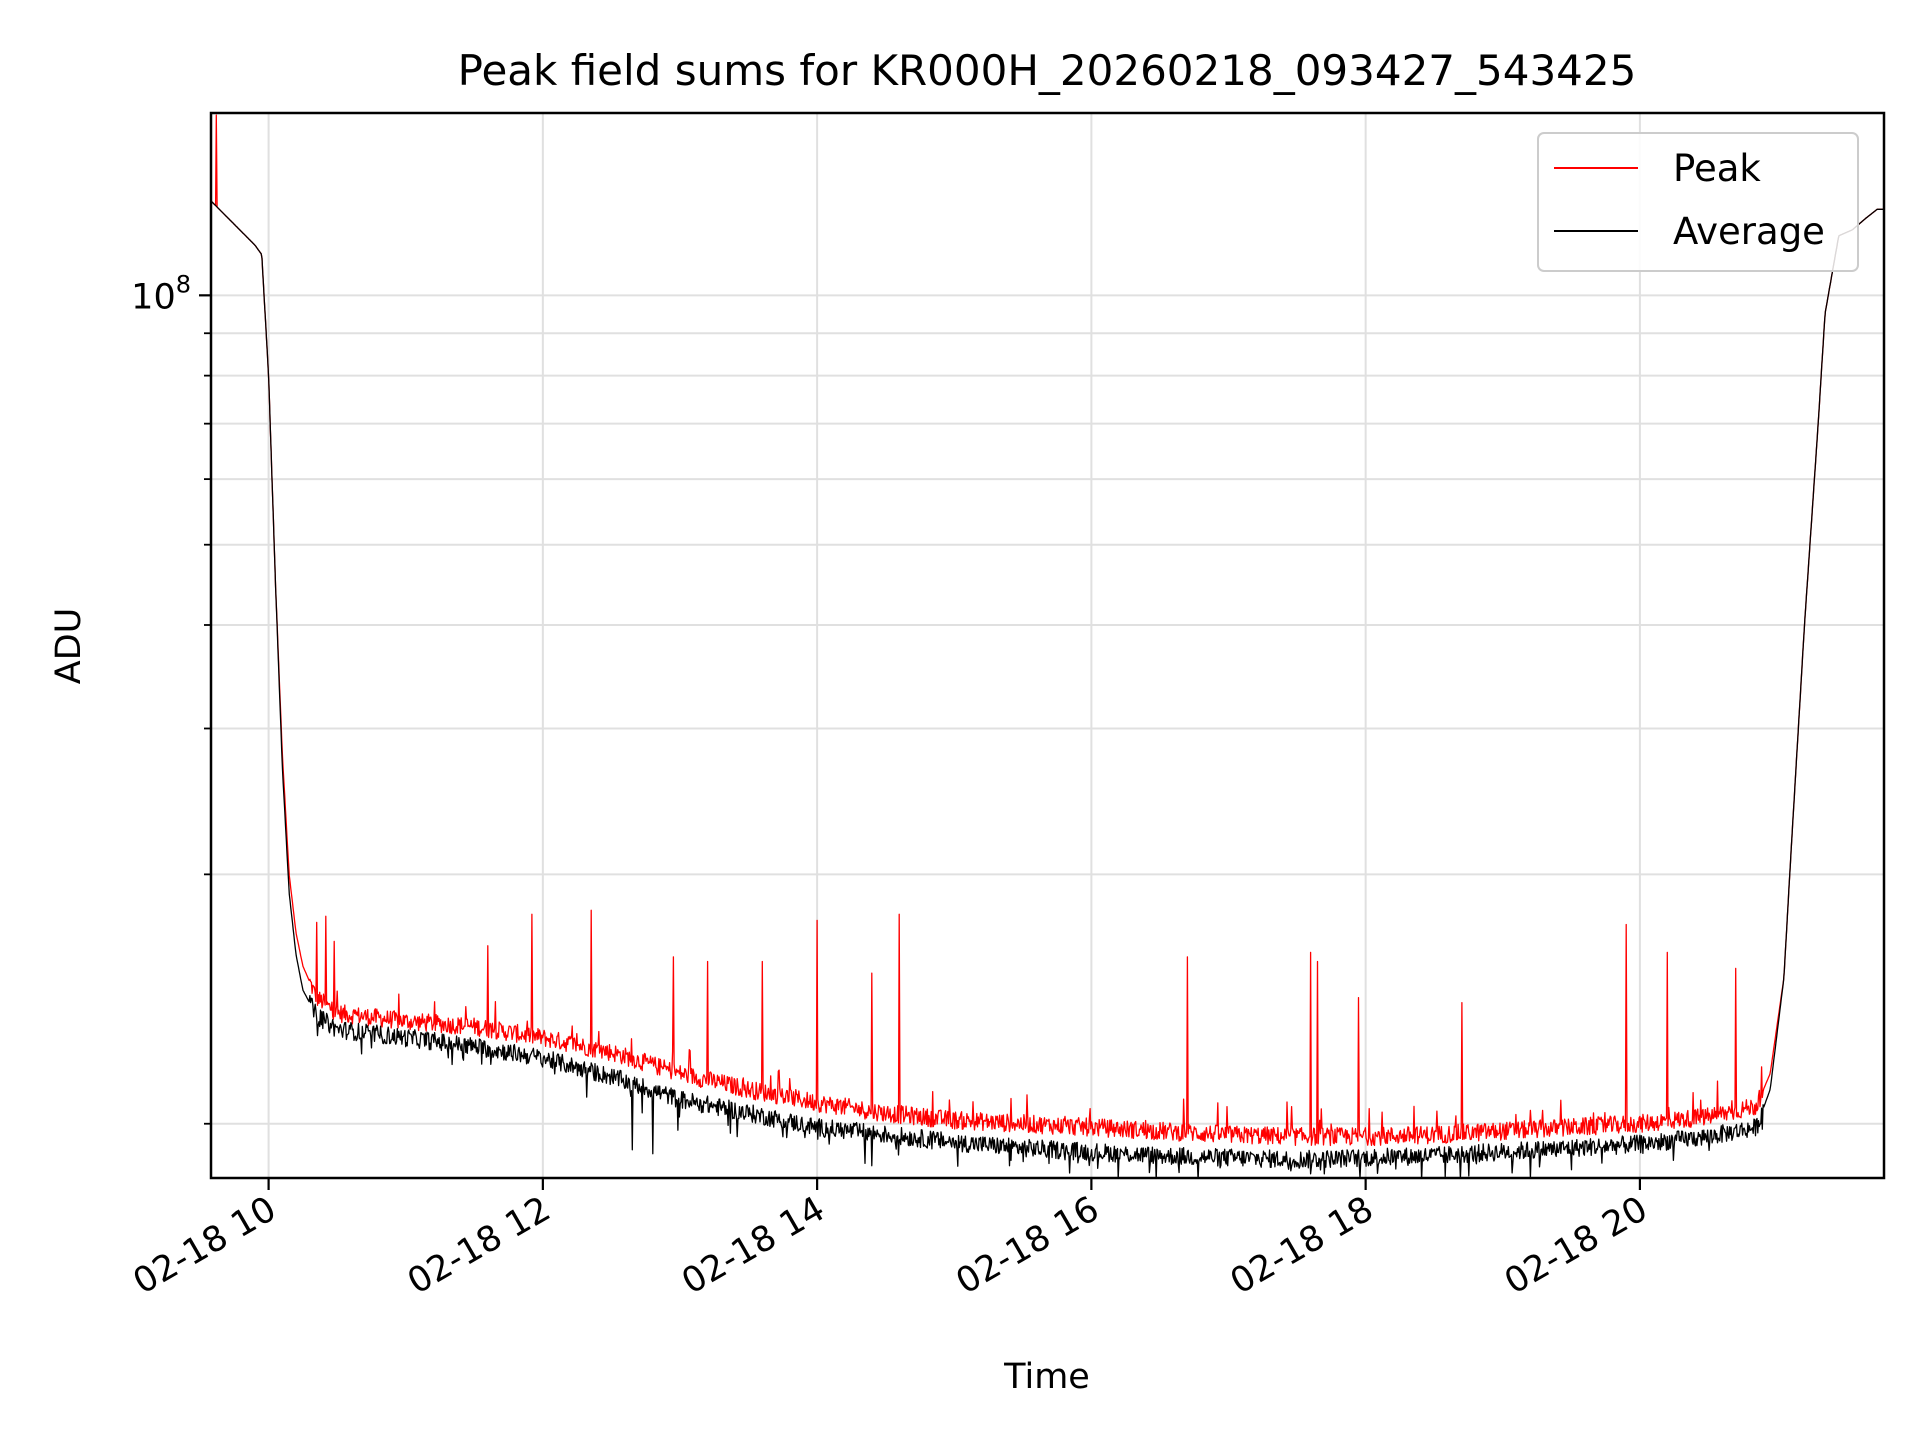  What do you see at coordinates (161, 293) in the screenshot?
I see `y-tick-label: 108` at bounding box center [161, 293].